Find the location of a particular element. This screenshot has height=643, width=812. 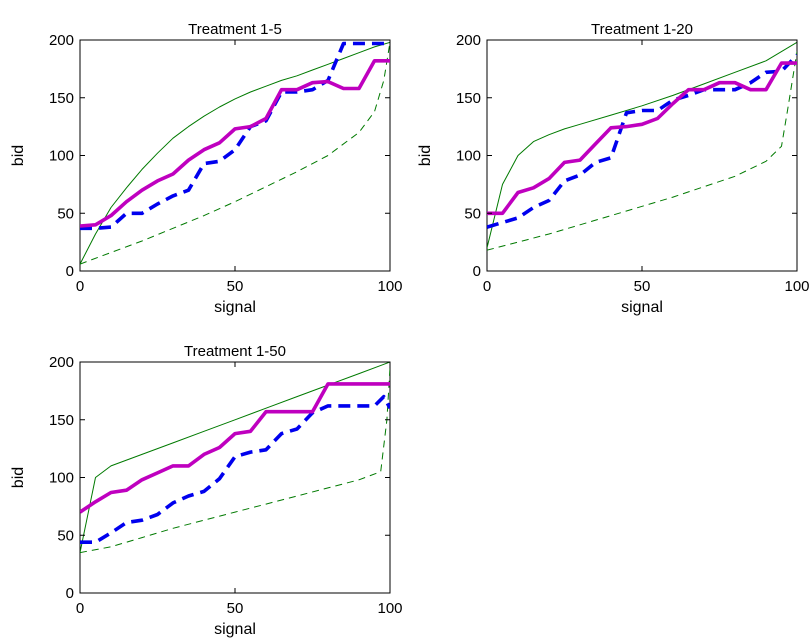

chart-title: Treatment 1-20 is located at coordinates (642, 29).